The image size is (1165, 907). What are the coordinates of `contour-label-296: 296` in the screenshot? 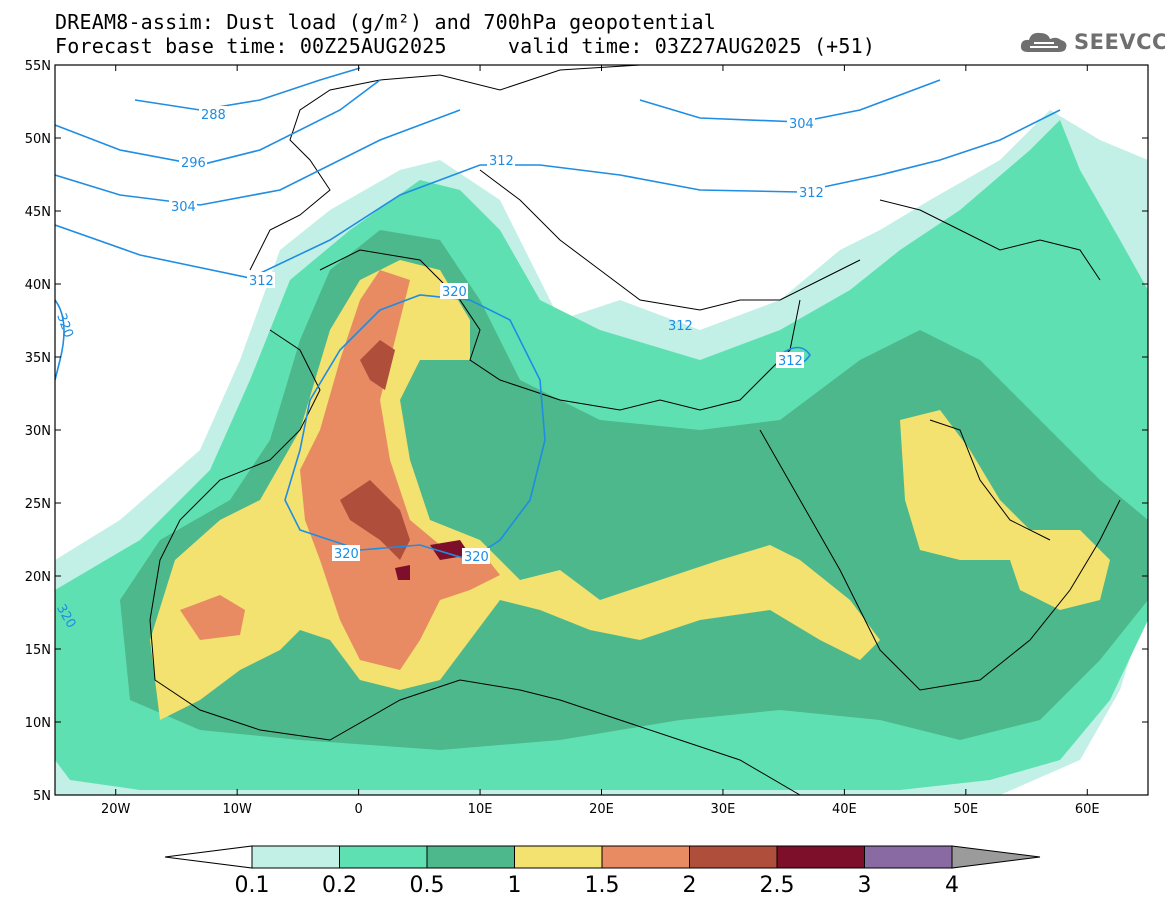 It's located at (193, 163).